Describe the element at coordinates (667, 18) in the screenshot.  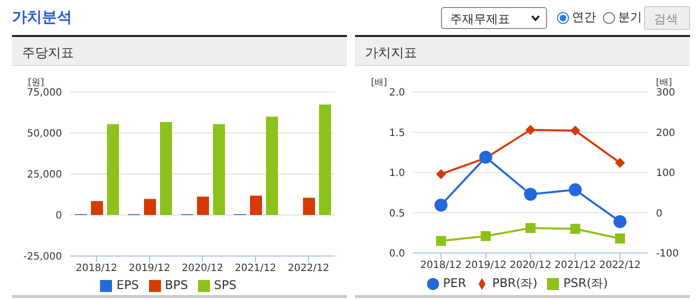
I see `search-button: 검색` at that location.